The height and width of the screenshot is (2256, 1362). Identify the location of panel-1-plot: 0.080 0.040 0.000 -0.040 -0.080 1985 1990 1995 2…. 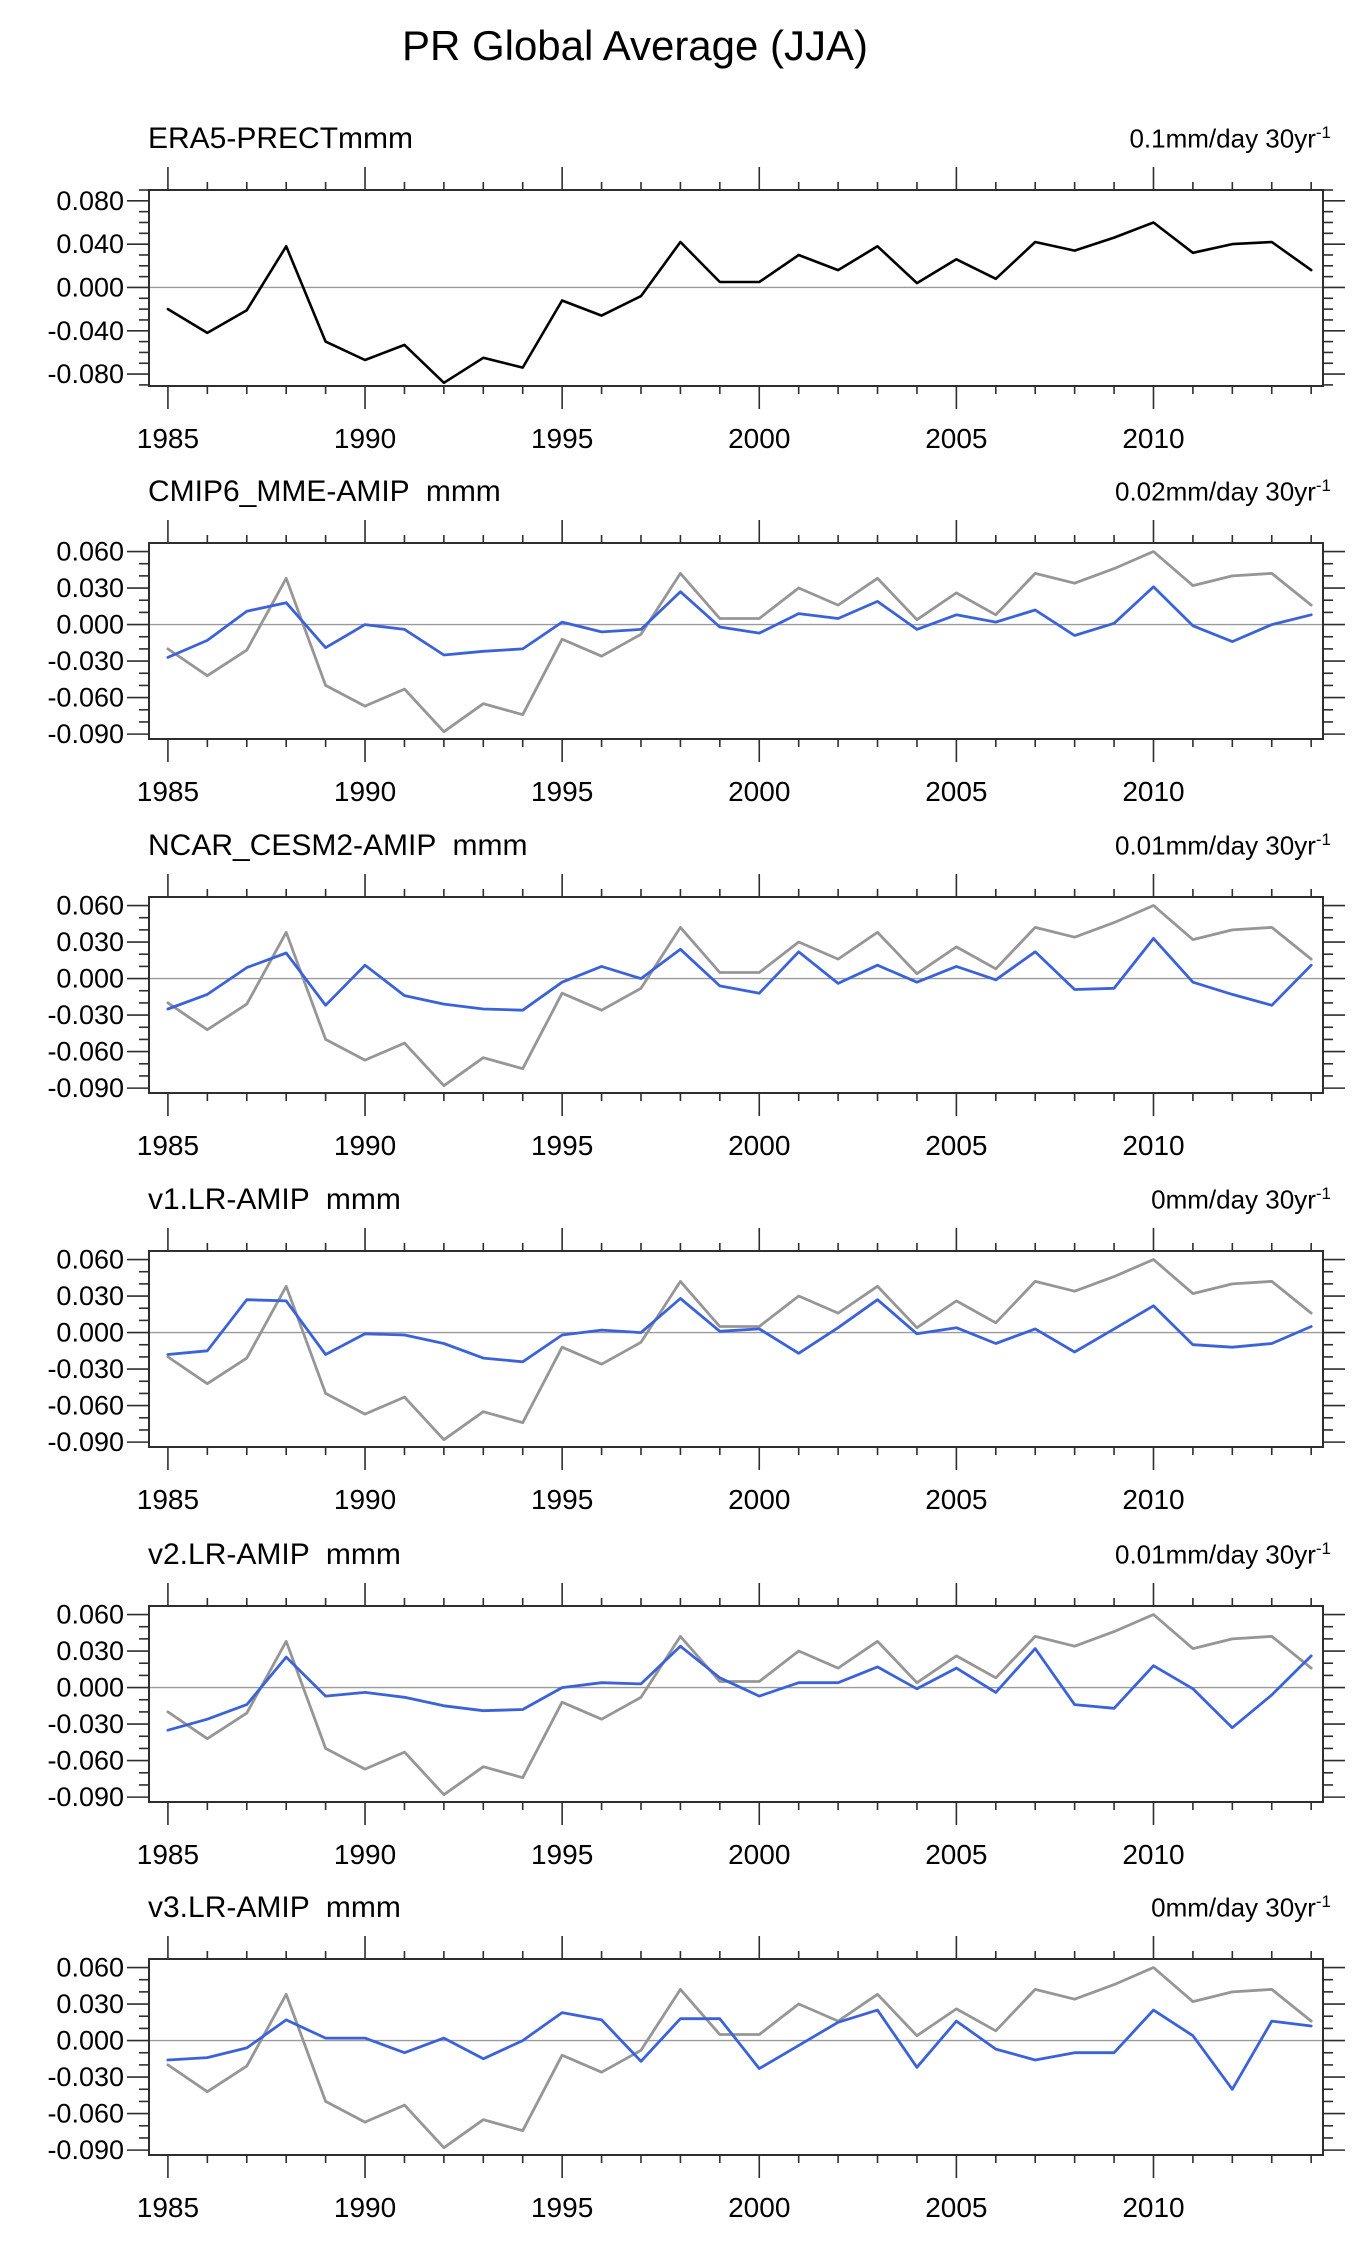
(696, 310).